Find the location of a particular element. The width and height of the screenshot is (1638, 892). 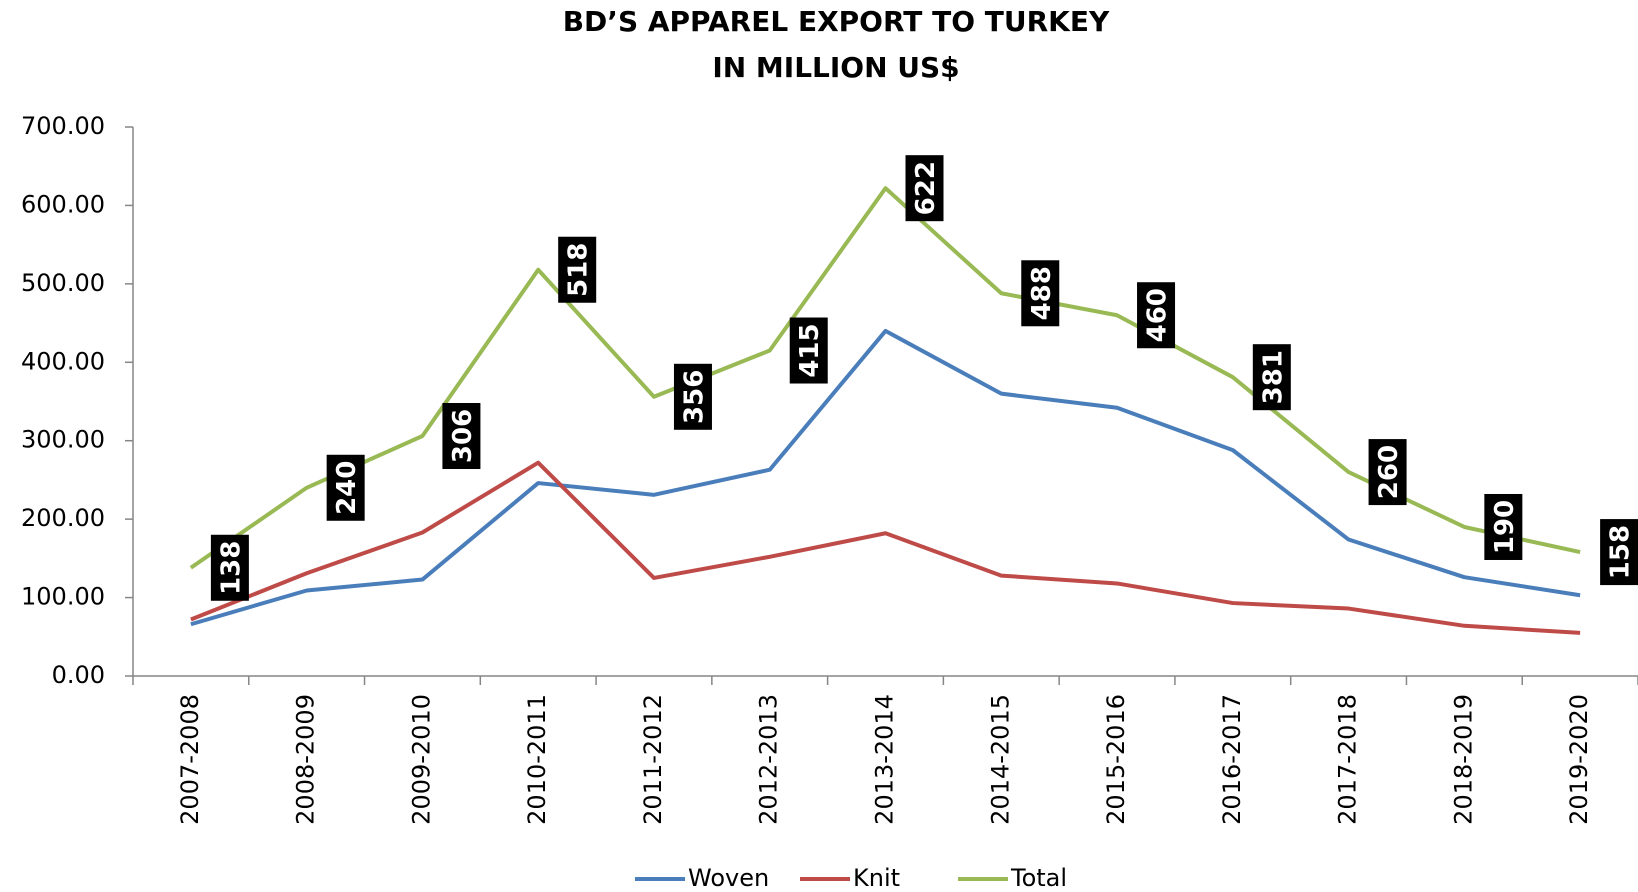

x-tick-label: 2010-2011 is located at coordinates (537, 759).